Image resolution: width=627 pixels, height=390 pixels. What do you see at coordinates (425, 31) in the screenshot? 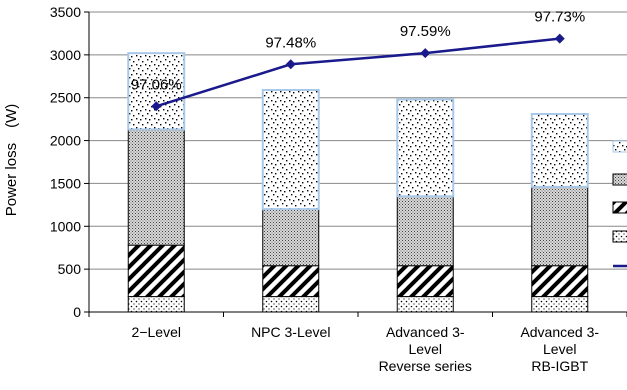
I see `data-label: 97.59%` at bounding box center [425, 31].